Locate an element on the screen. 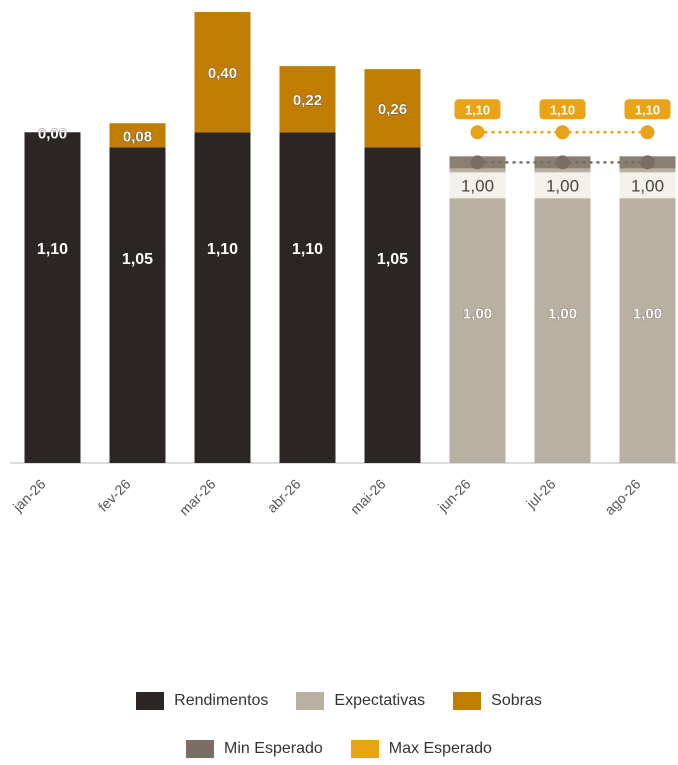 Image resolution: width=678 pixels, height=765 pixels. label-rendimentos-jan-26: 1,10 is located at coordinates (52, 249).